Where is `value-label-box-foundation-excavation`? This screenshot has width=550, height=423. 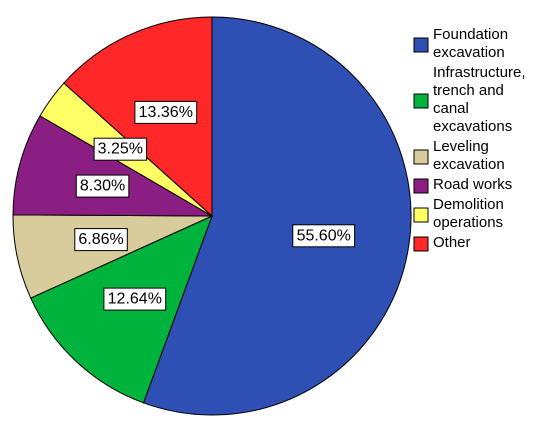 value-label-box-foundation-excavation is located at coordinates (324, 236).